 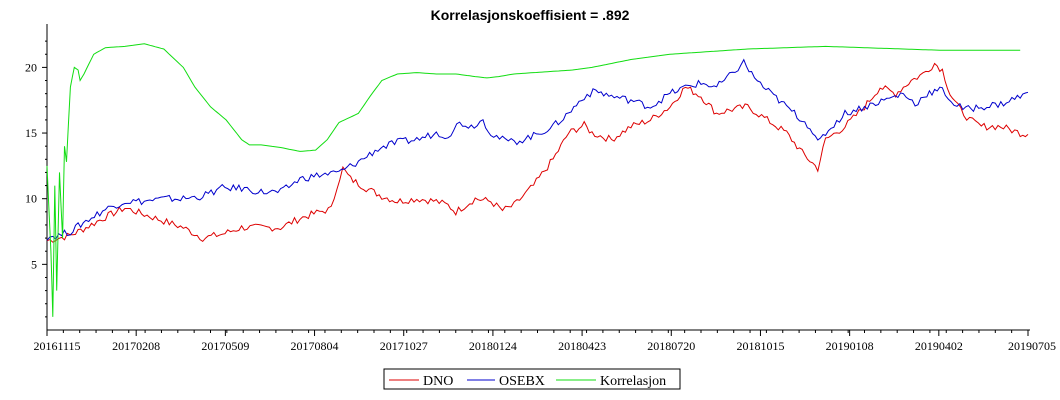 I want to click on y-tick-label: 10, so click(x=31, y=199).